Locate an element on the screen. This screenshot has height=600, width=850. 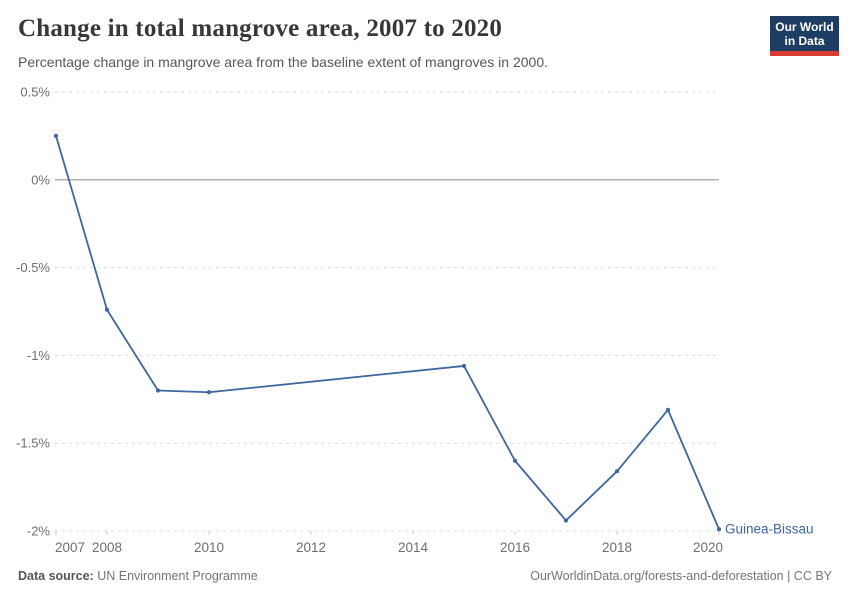
data-source: Data source: UN Environment Programme is located at coordinates (138, 576).